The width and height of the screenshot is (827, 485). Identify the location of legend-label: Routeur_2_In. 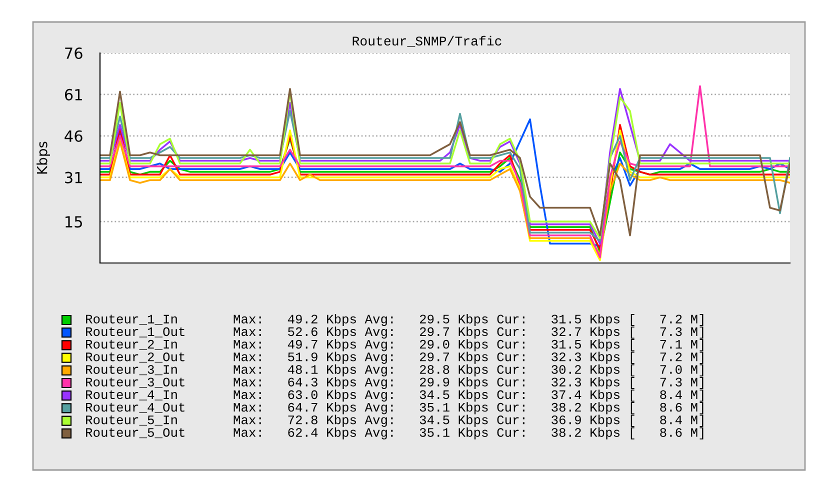
(131, 345).